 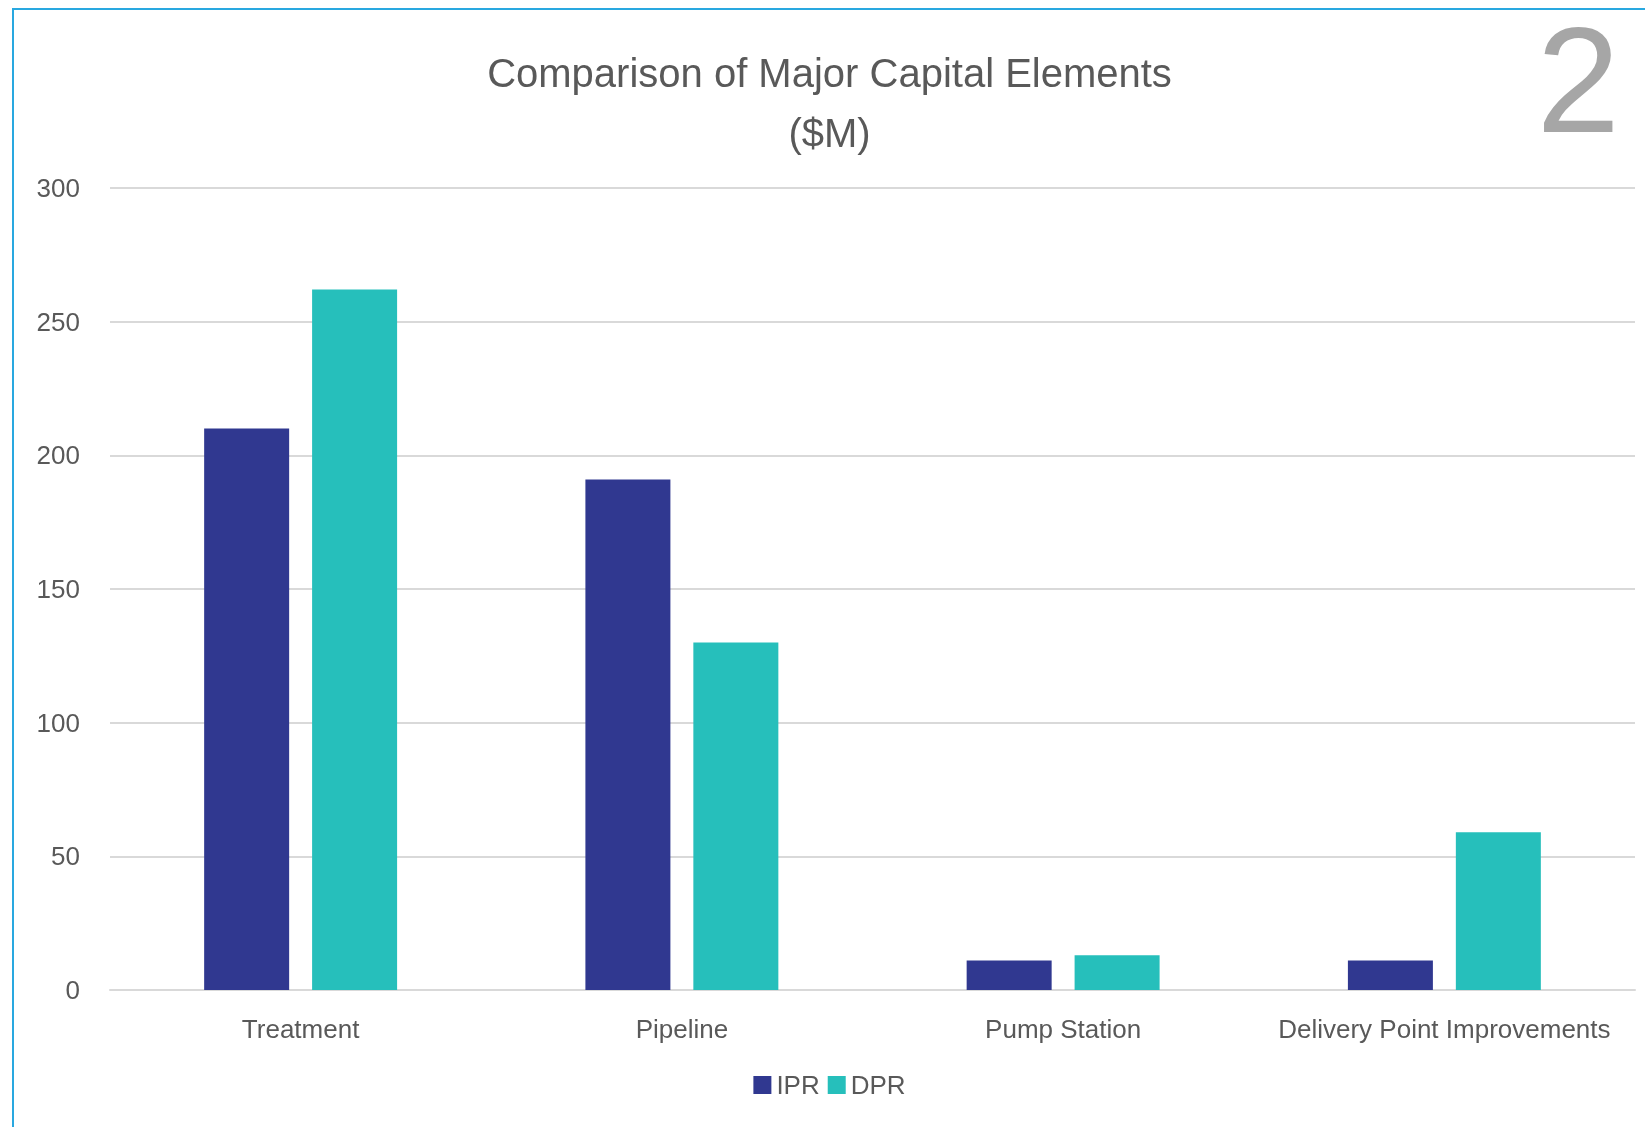 What do you see at coordinates (878, 1085) in the screenshot?
I see `legend-label: DPR` at bounding box center [878, 1085].